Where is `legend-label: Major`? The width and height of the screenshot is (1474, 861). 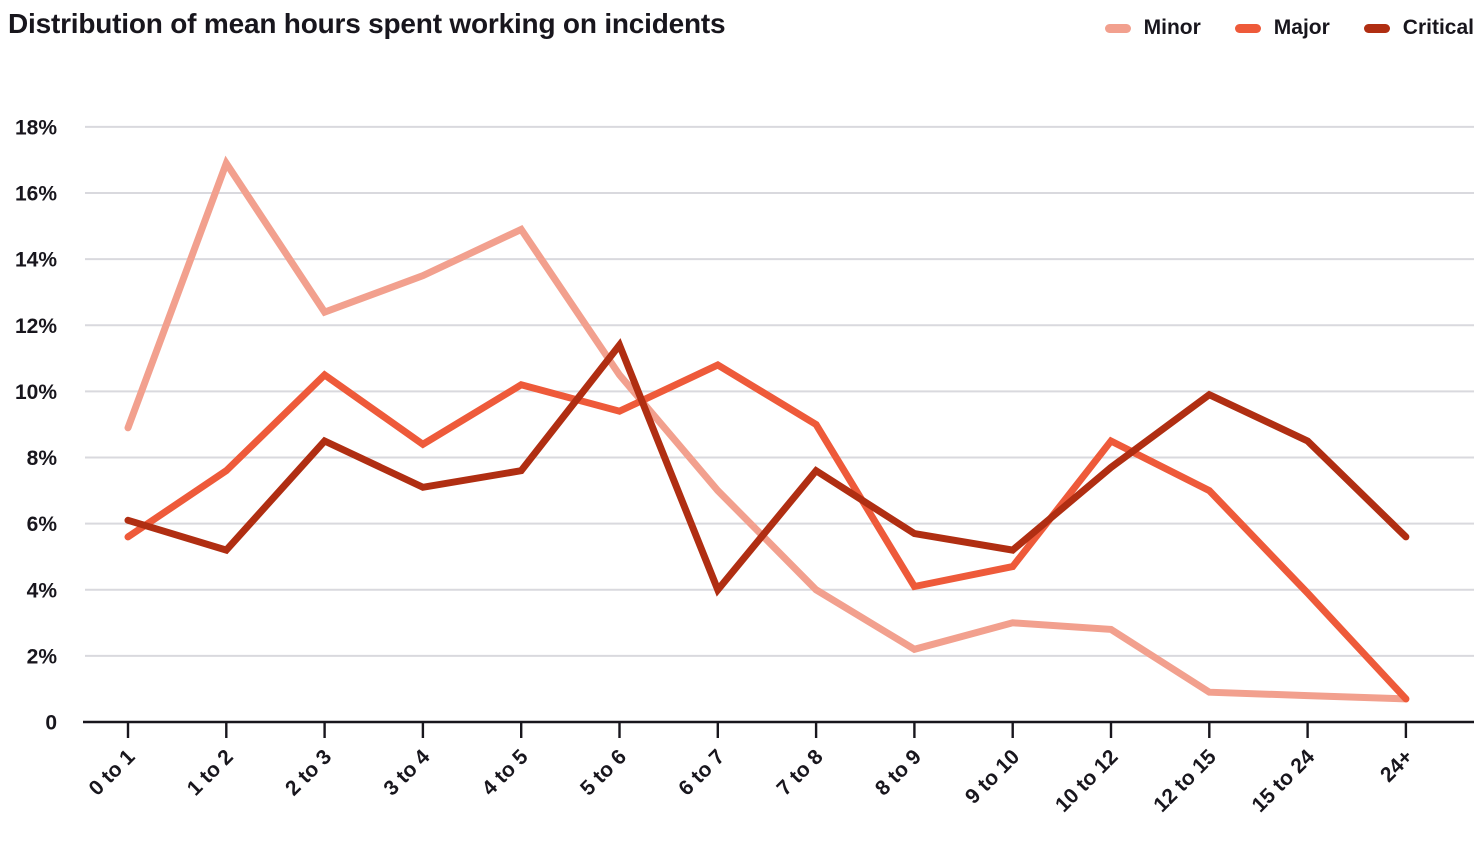 legend-label: Major is located at coordinates (1301, 27).